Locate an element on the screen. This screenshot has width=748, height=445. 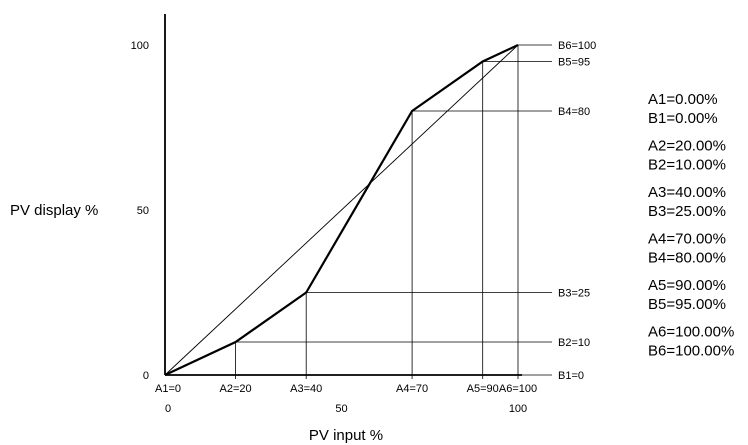
y-tick-label: 50 is located at coordinates (143, 211).